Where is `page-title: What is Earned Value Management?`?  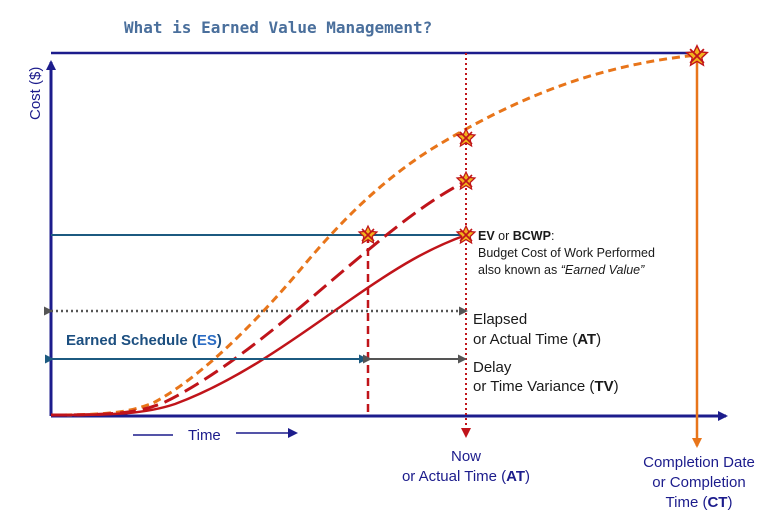 page-title: What is Earned Value Management? is located at coordinates (278, 27).